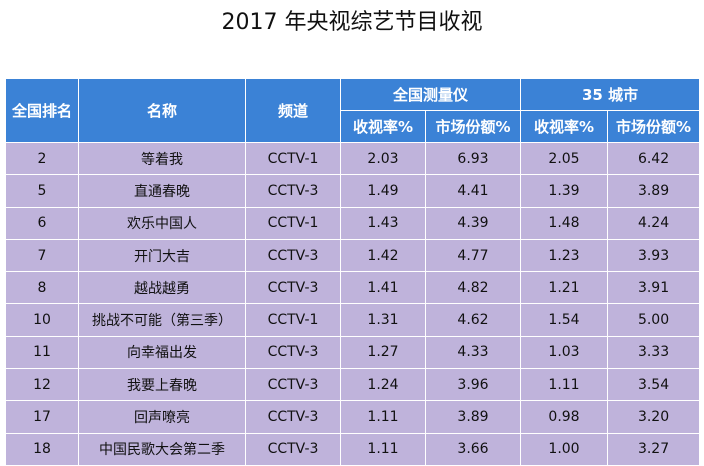 The width and height of the screenshot is (704, 466). I want to click on table-row: 12 我要上春晚 CCTV-3 1.24 3.96 1.11 3.54, so click(353, 385).